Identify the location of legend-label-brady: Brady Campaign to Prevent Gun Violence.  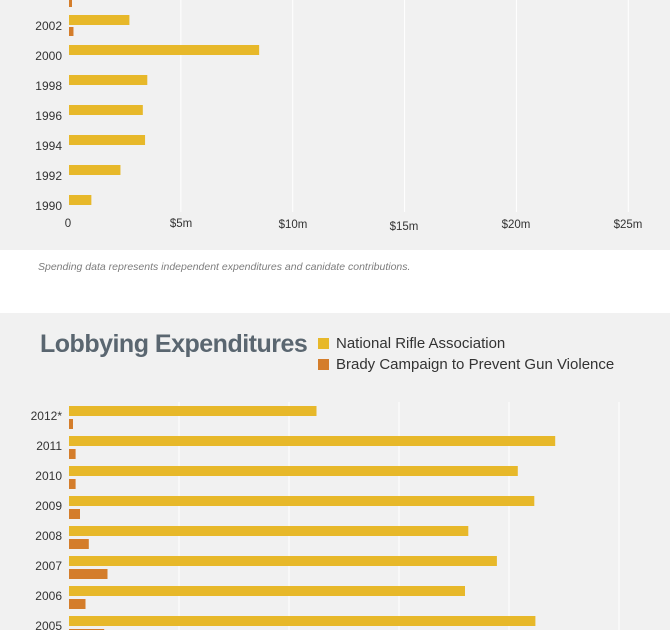
(475, 364).